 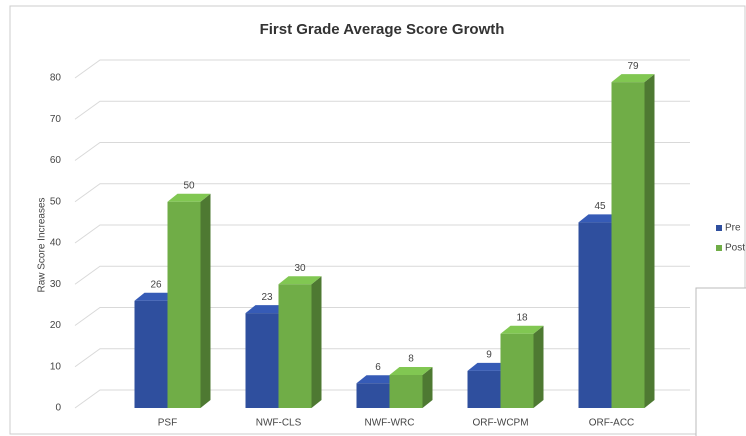 What do you see at coordinates (56, 366) in the screenshot?
I see `y-tick-label: 10` at bounding box center [56, 366].